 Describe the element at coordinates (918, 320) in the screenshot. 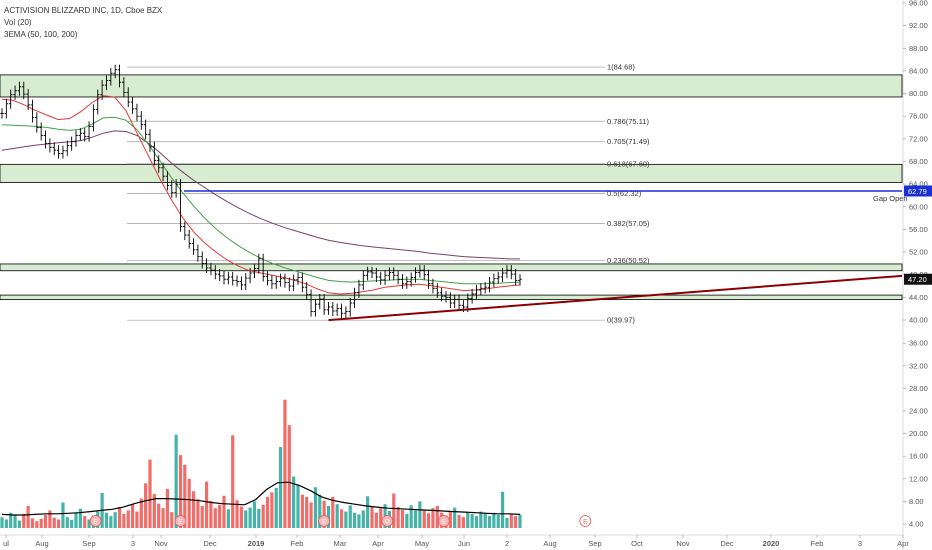

I see `price-axis-label: 40.00` at that location.